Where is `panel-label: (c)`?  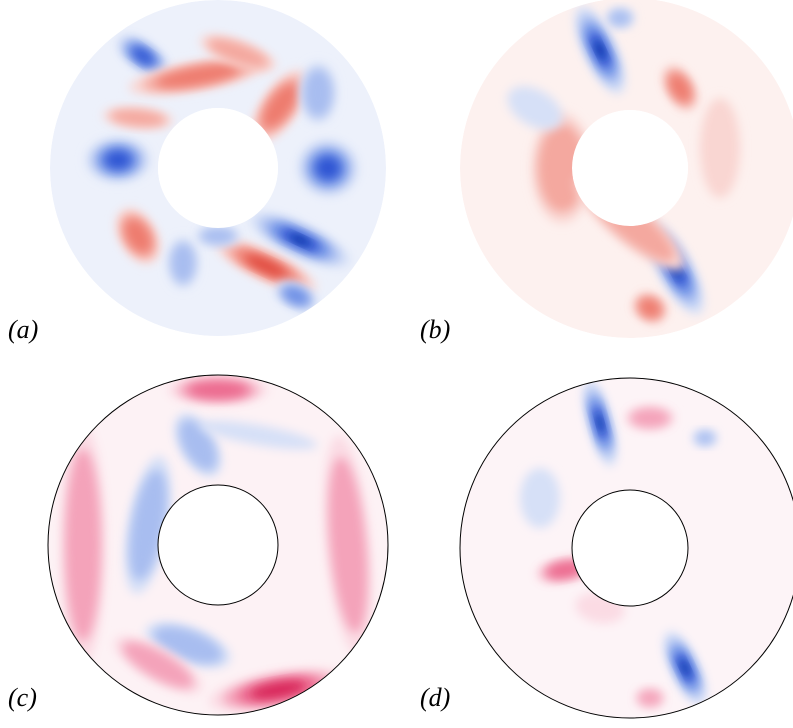 panel-label: (c) is located at coordinates (22, 697).